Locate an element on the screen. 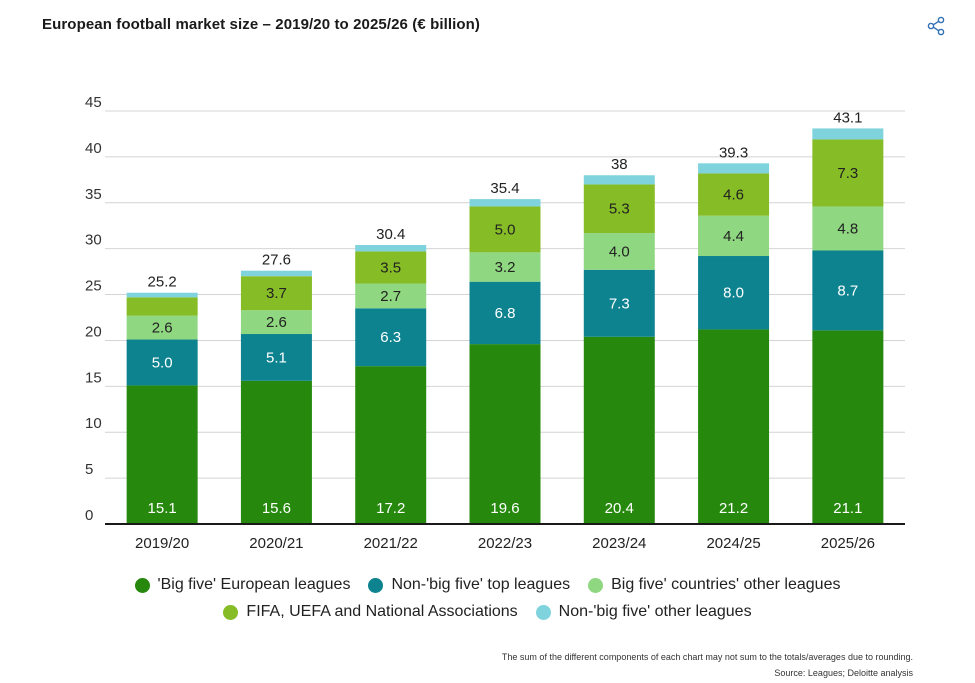 The image size is (975, 683). total-label: 39.3 is located at coordinates (733, 152).